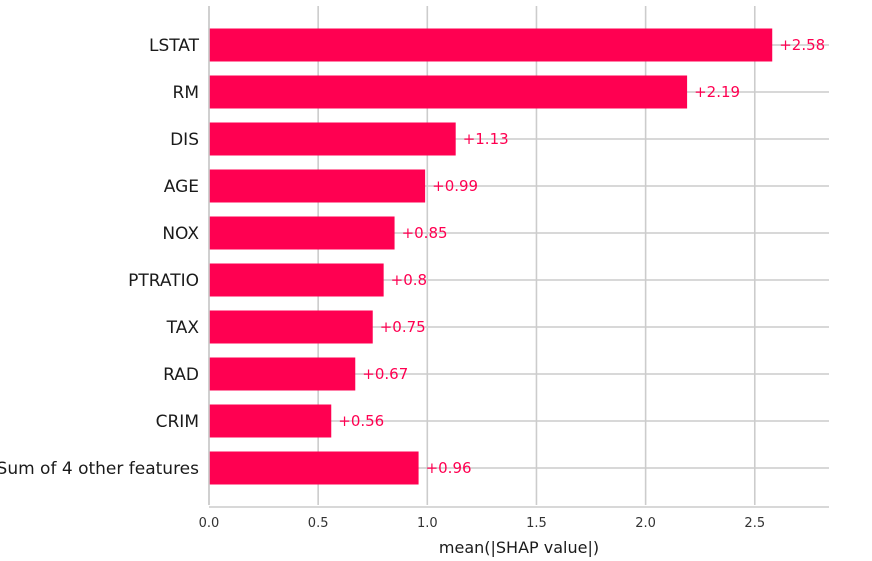  I want to click on value-label: +0.85, so click(425, 233).